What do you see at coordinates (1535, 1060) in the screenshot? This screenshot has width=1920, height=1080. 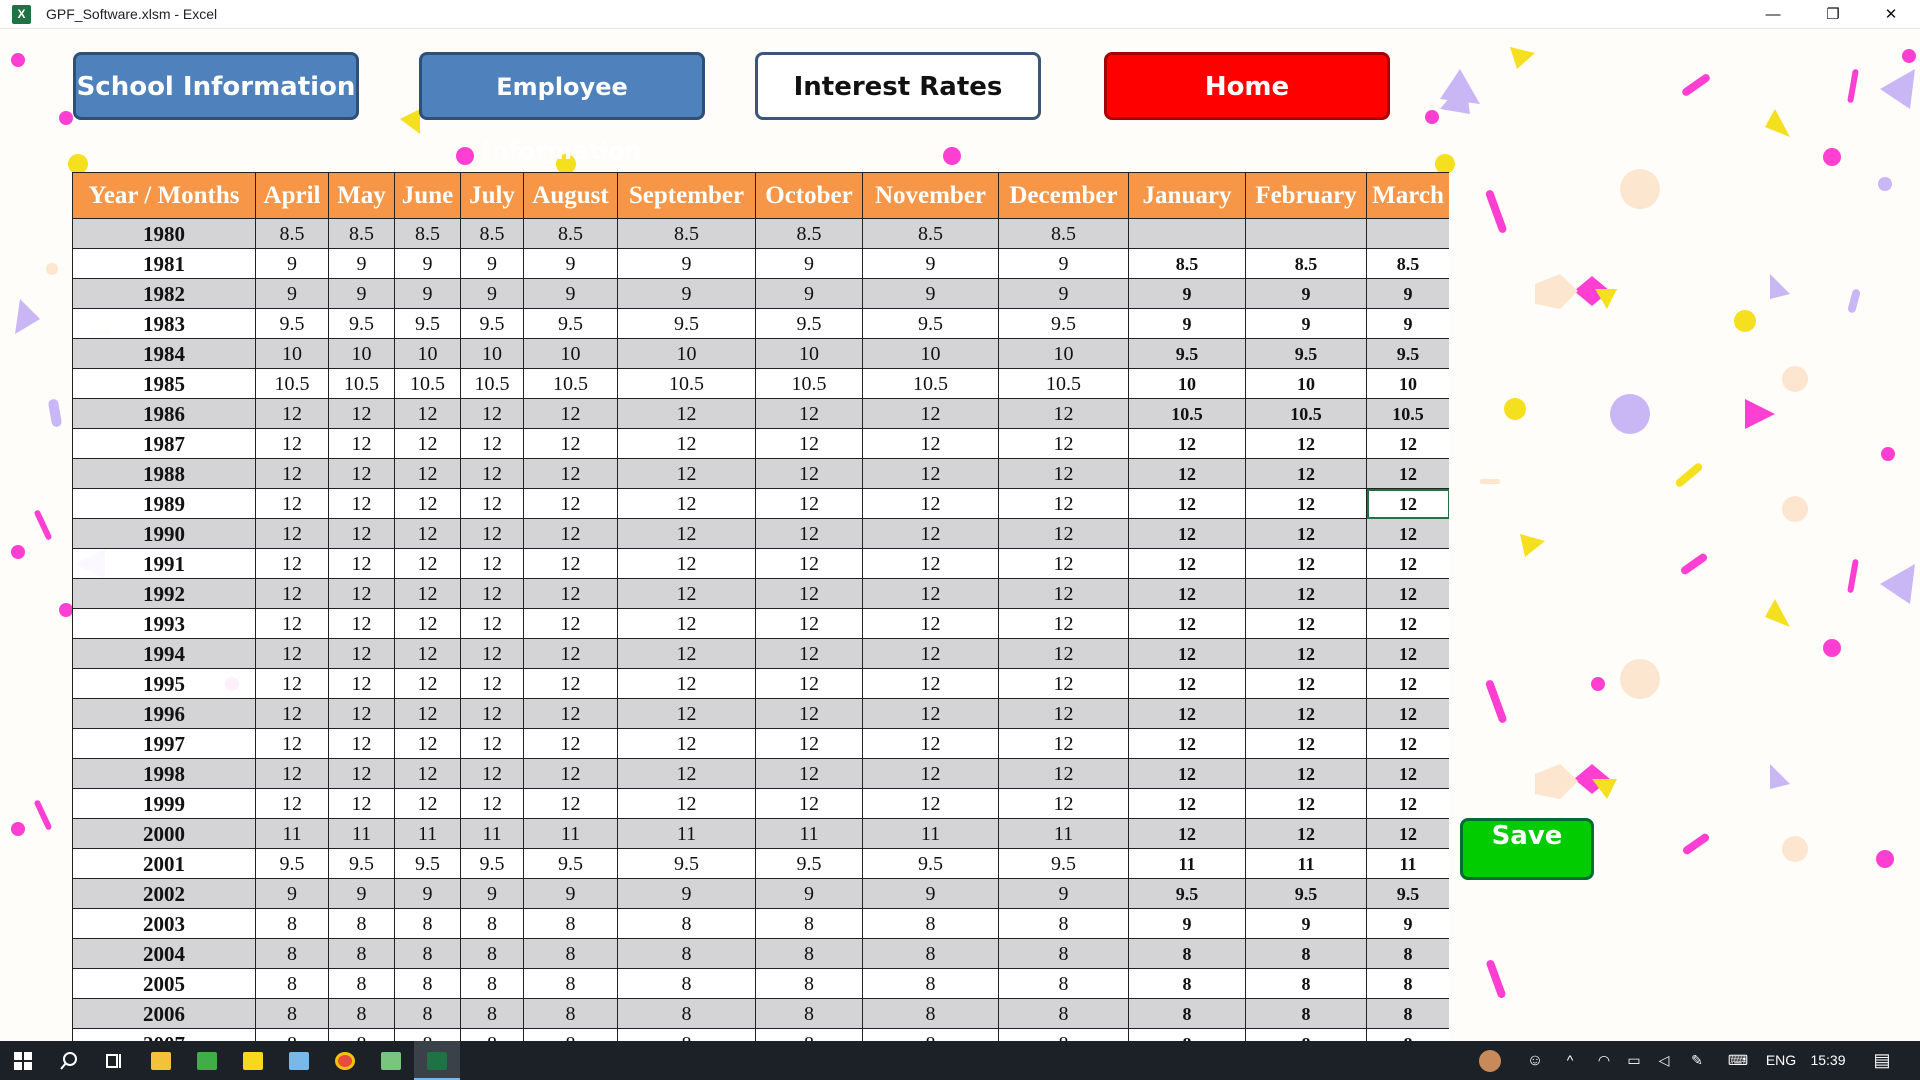 I see `people-icon: ☺` at bounding box center [1535, 1060].